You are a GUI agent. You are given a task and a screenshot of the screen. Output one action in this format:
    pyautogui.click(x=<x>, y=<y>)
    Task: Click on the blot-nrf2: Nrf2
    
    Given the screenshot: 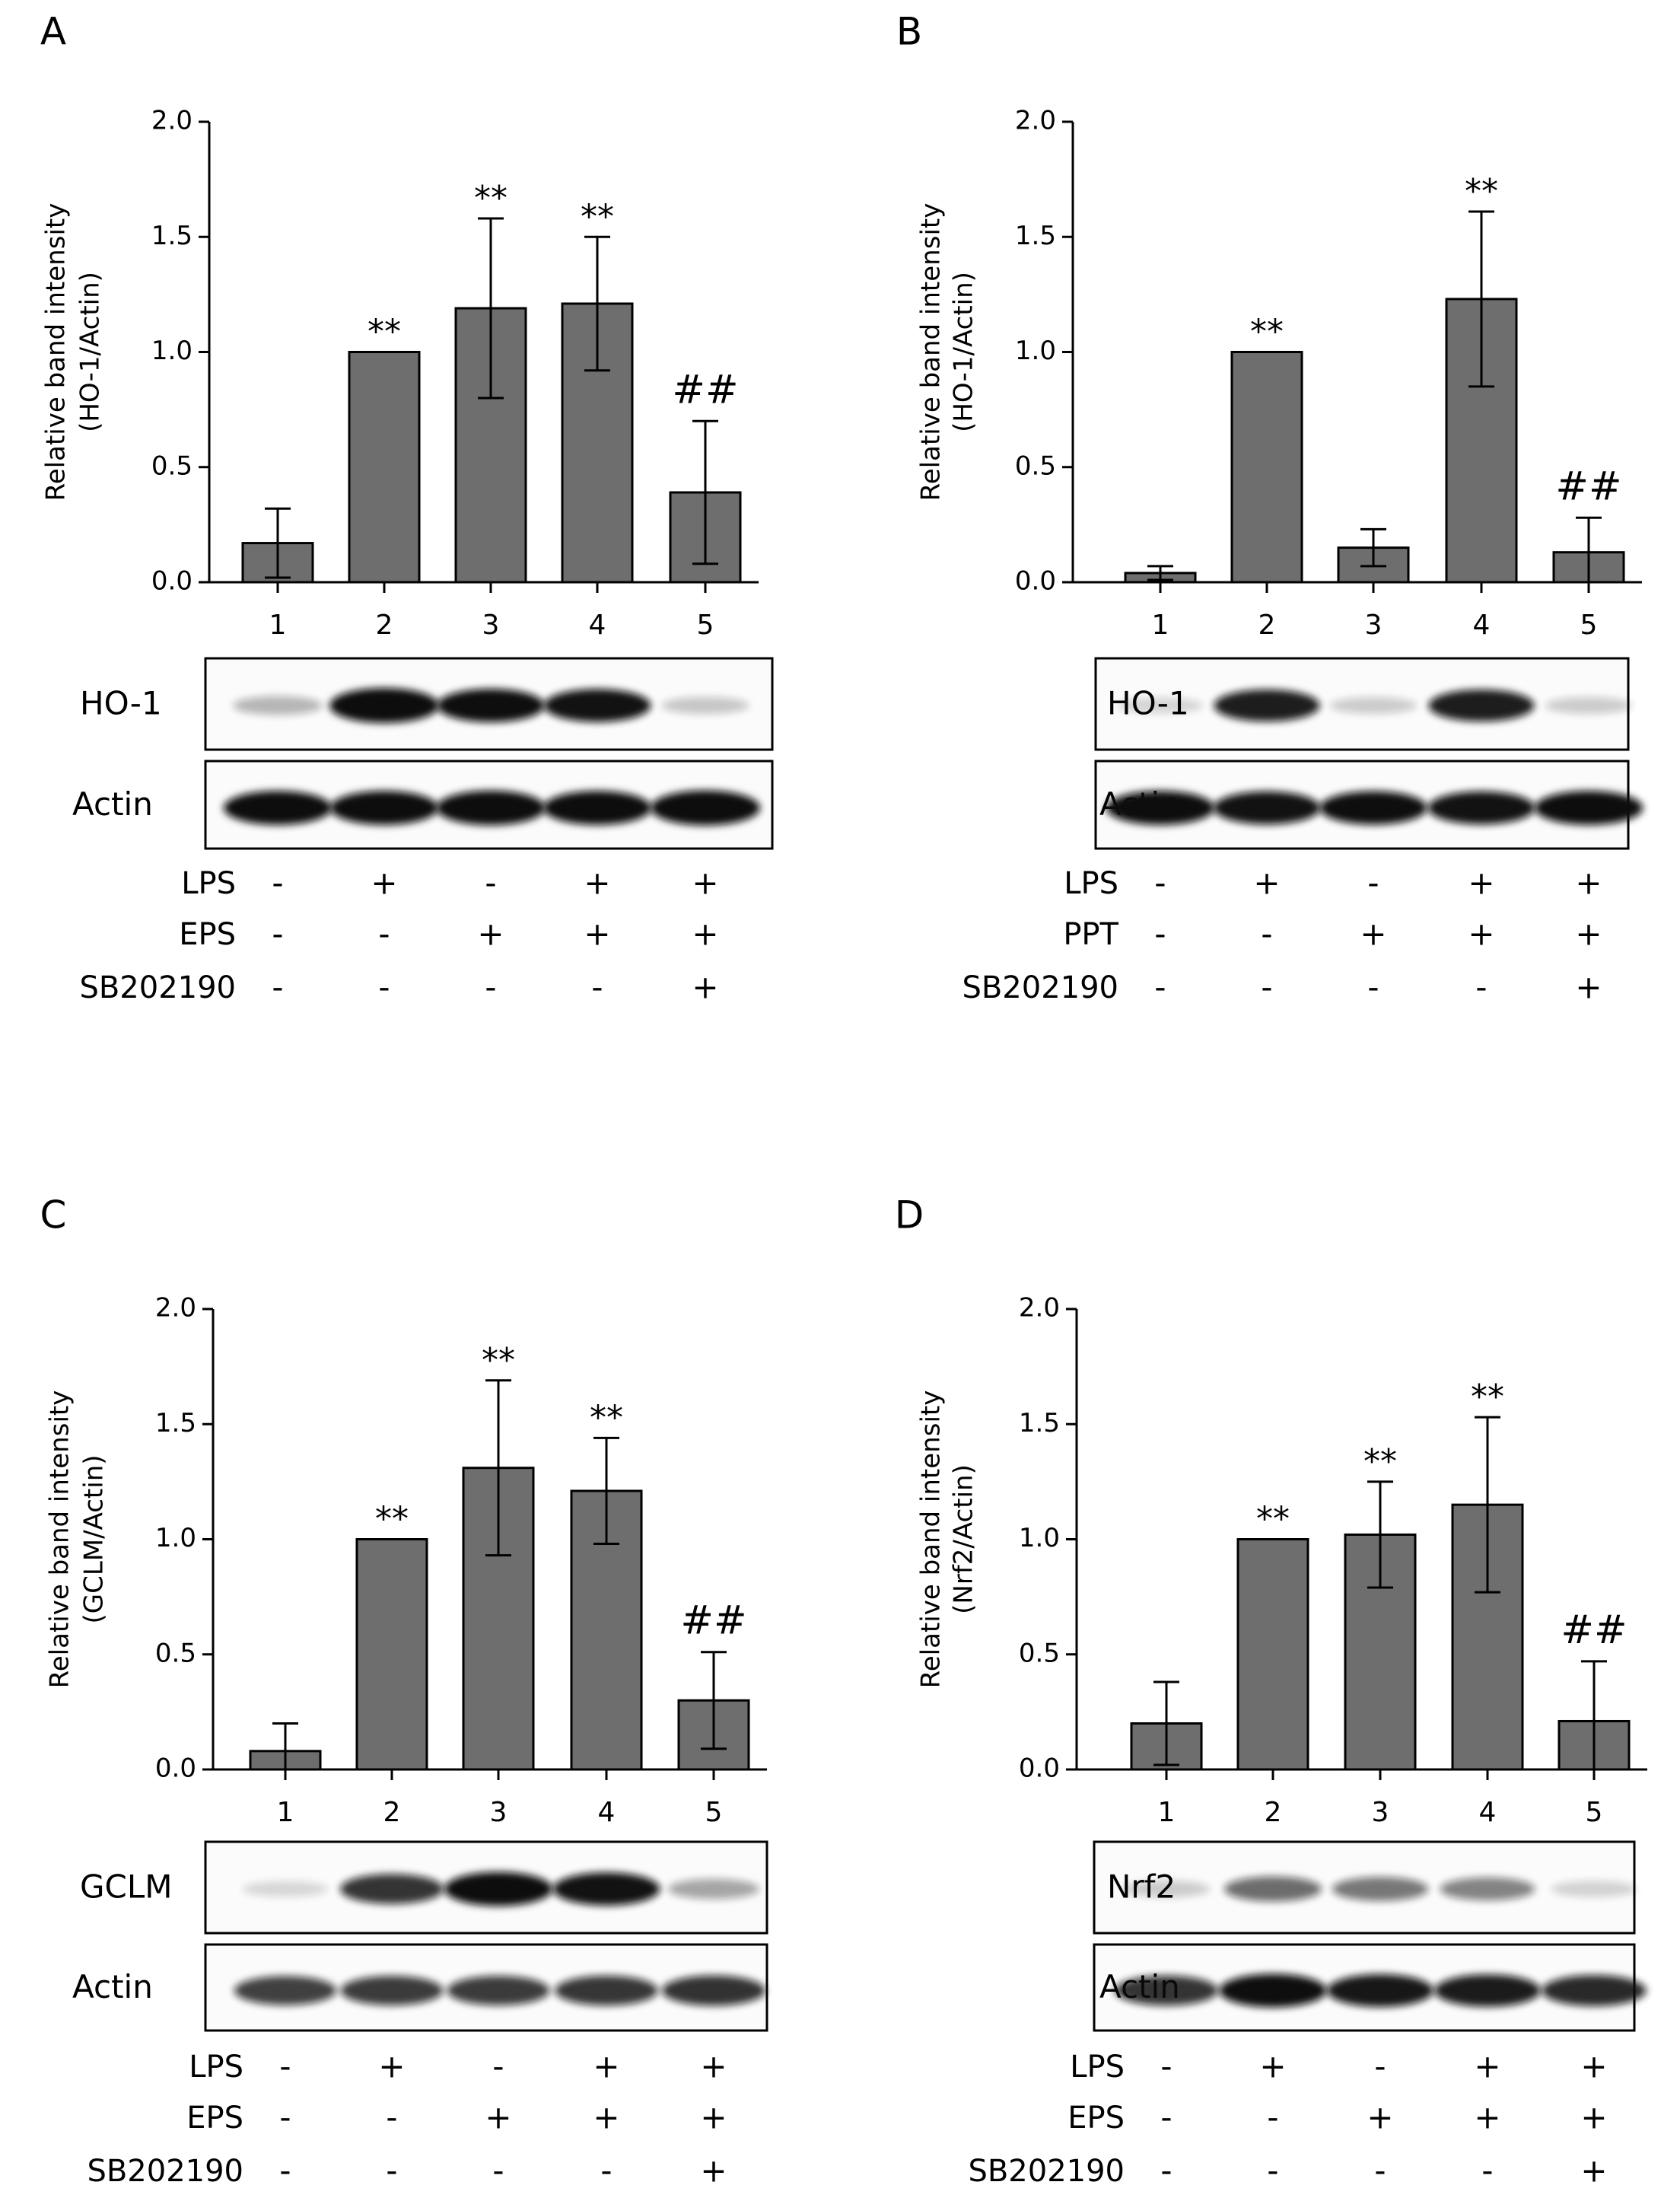 What is the action you would take?
    pyautogui.click(x=1365, y=1887)
    